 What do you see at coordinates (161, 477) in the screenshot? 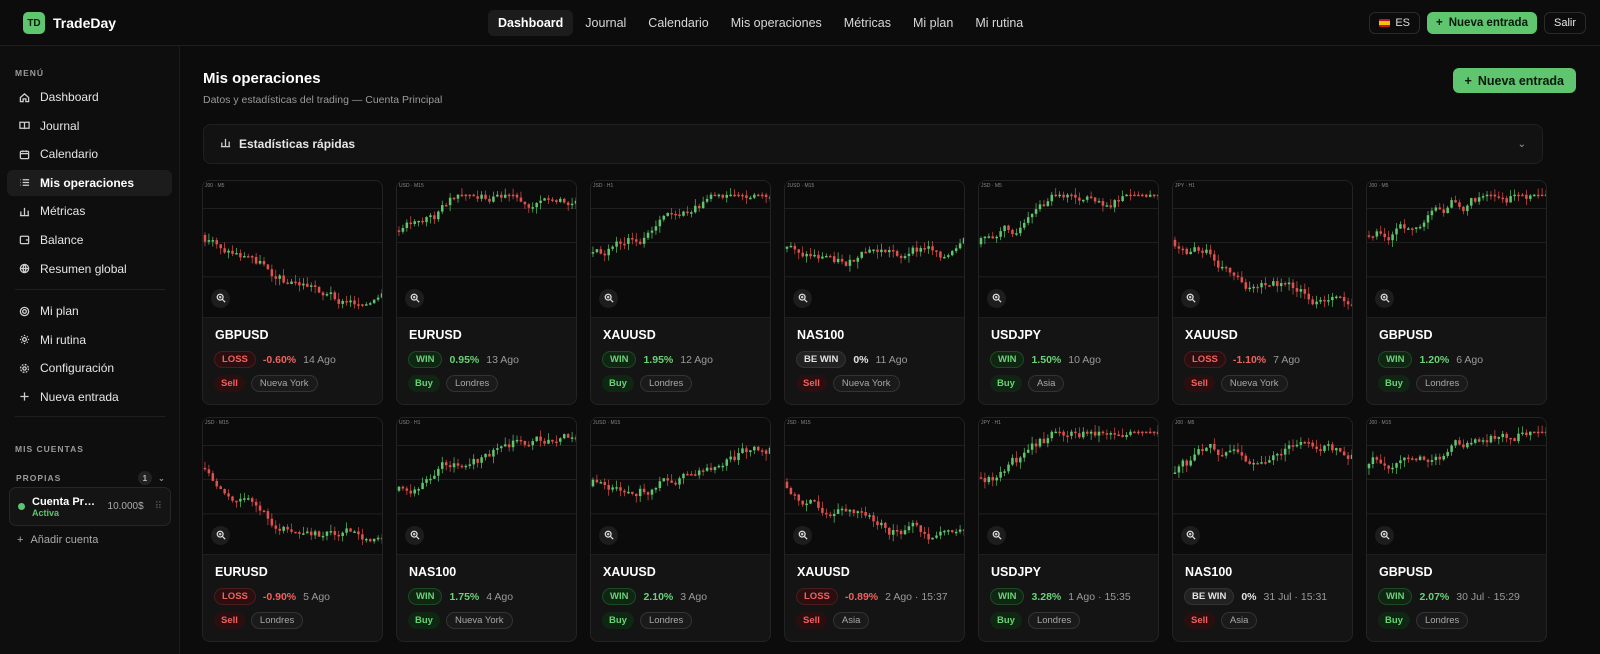
I see `chevron-down-icon: ⌄` at bounding box center [161, 477].